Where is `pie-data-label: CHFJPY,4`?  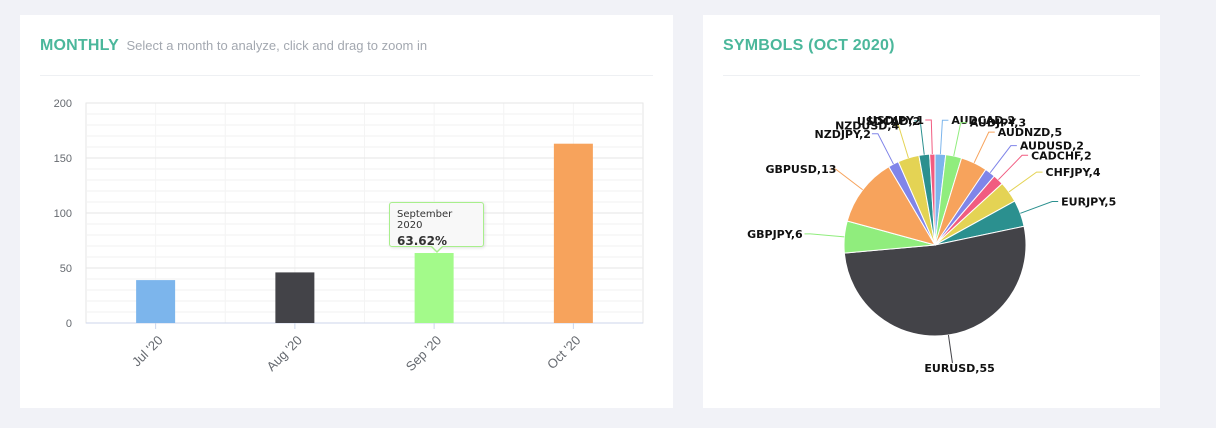 pie-data-label: CHFJPY,4 is located at coordinates (1073, 172).